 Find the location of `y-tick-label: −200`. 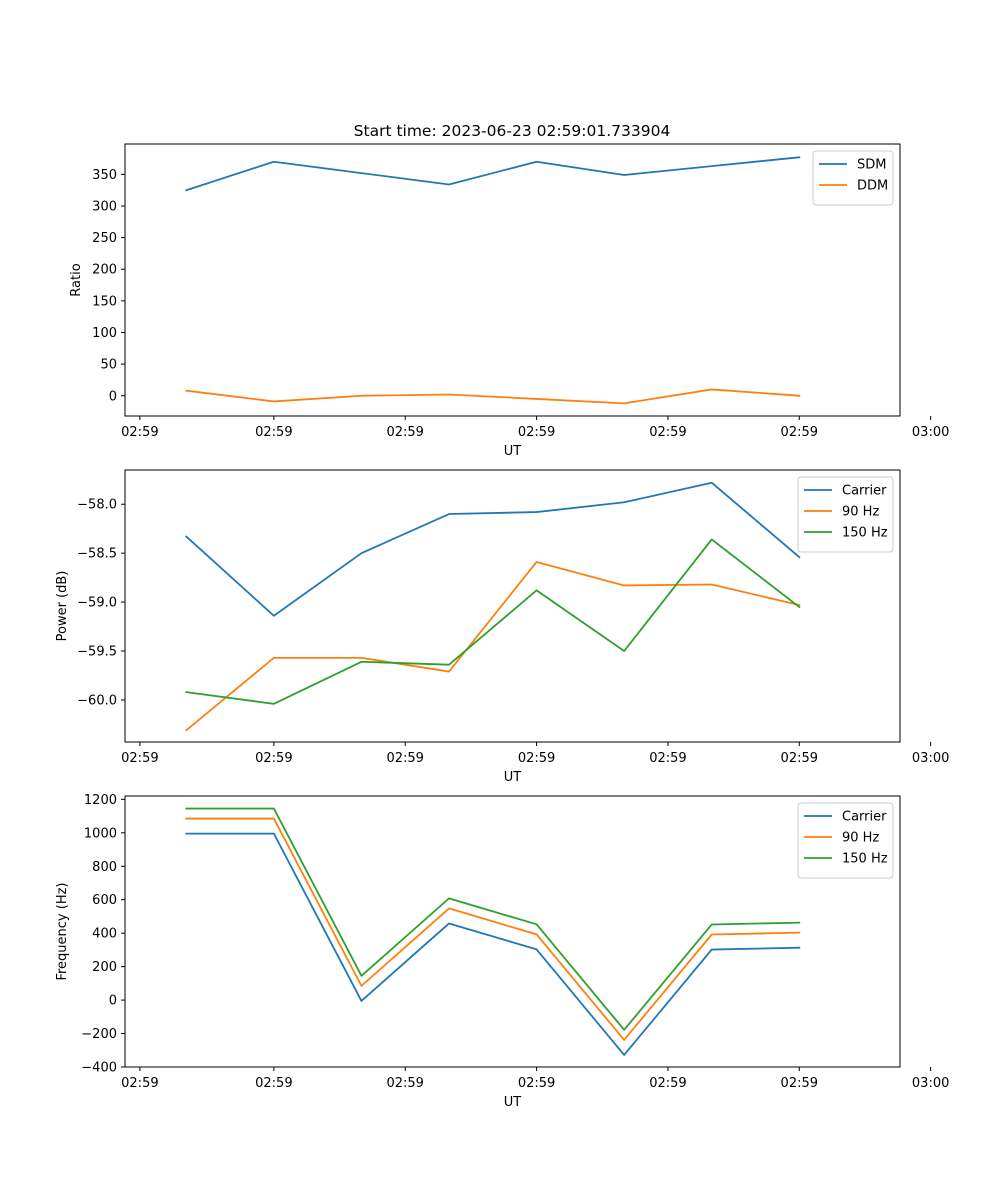

y-tick-label: −200 is located at coordinates (99, 1034).